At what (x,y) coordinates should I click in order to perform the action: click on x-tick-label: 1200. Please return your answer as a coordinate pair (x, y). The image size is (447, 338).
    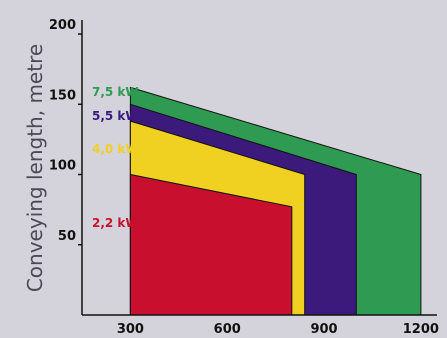
    Looking at the image, I should click on (421, 329).